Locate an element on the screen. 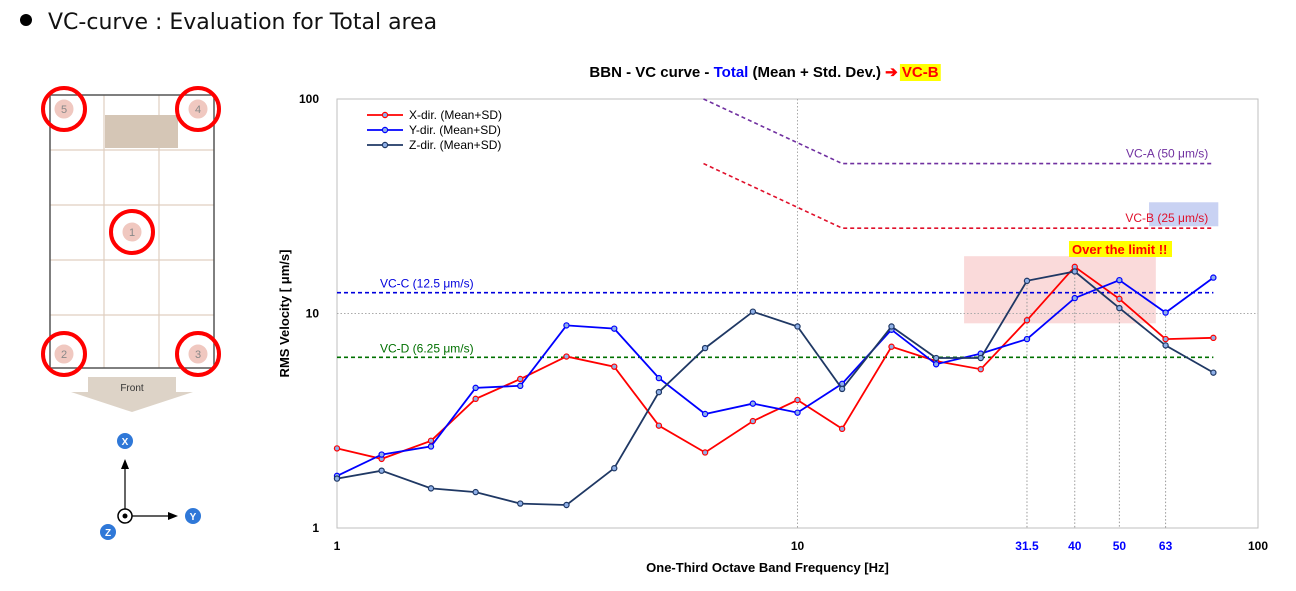 Image resolution: width=1296 pixels, height=591 pixels. y-tick-label: 10 is located at coordinates (313, 314).